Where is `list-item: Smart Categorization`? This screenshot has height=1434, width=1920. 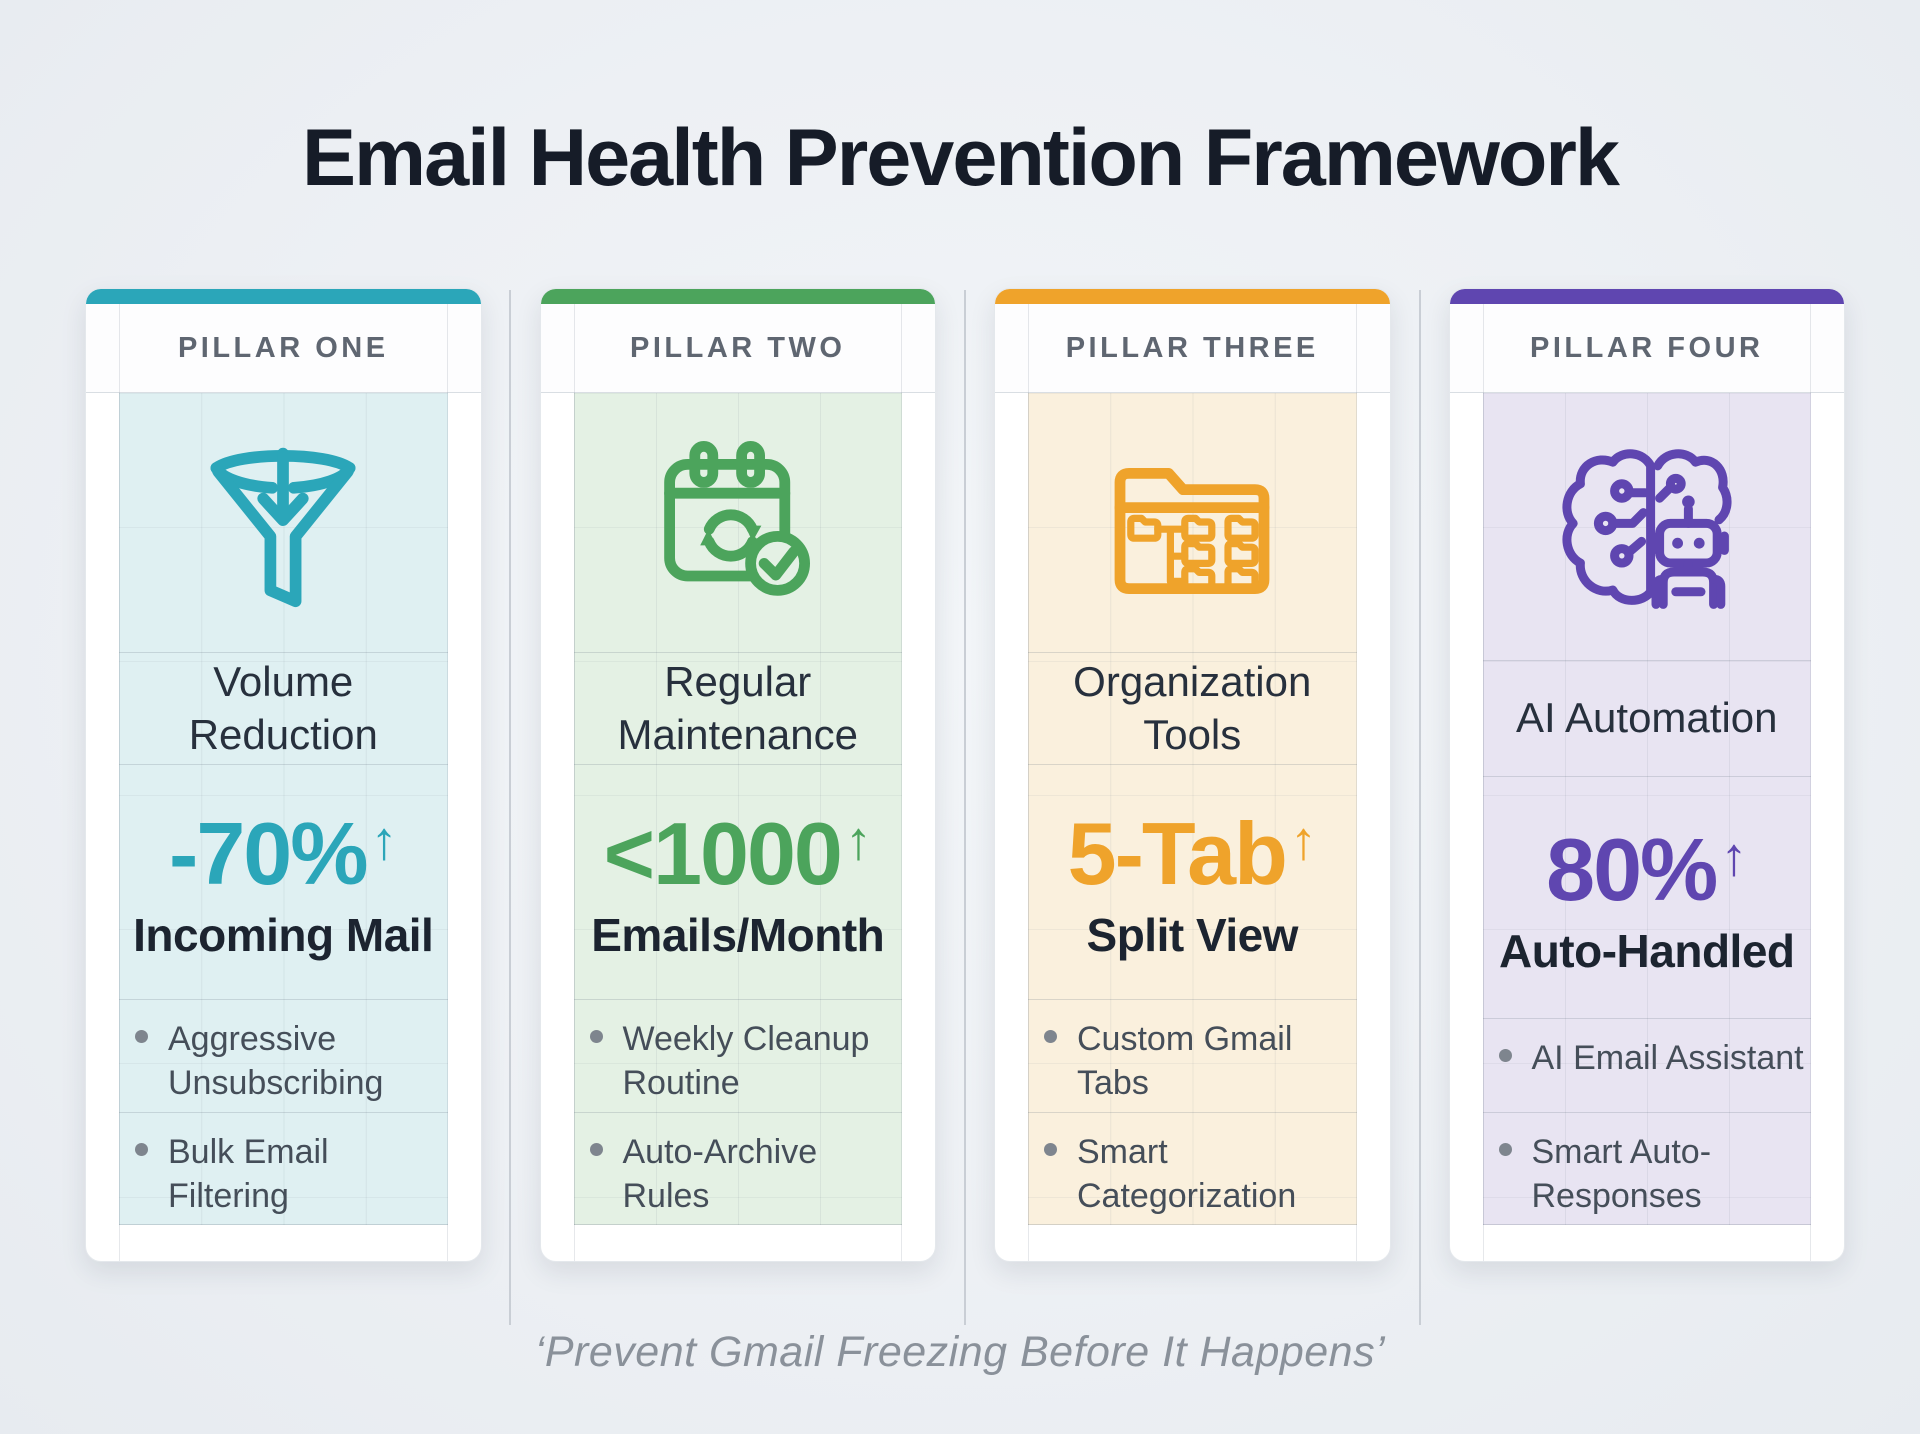 list-item: Smart Categorization is located at coordinates (1192, 1167).